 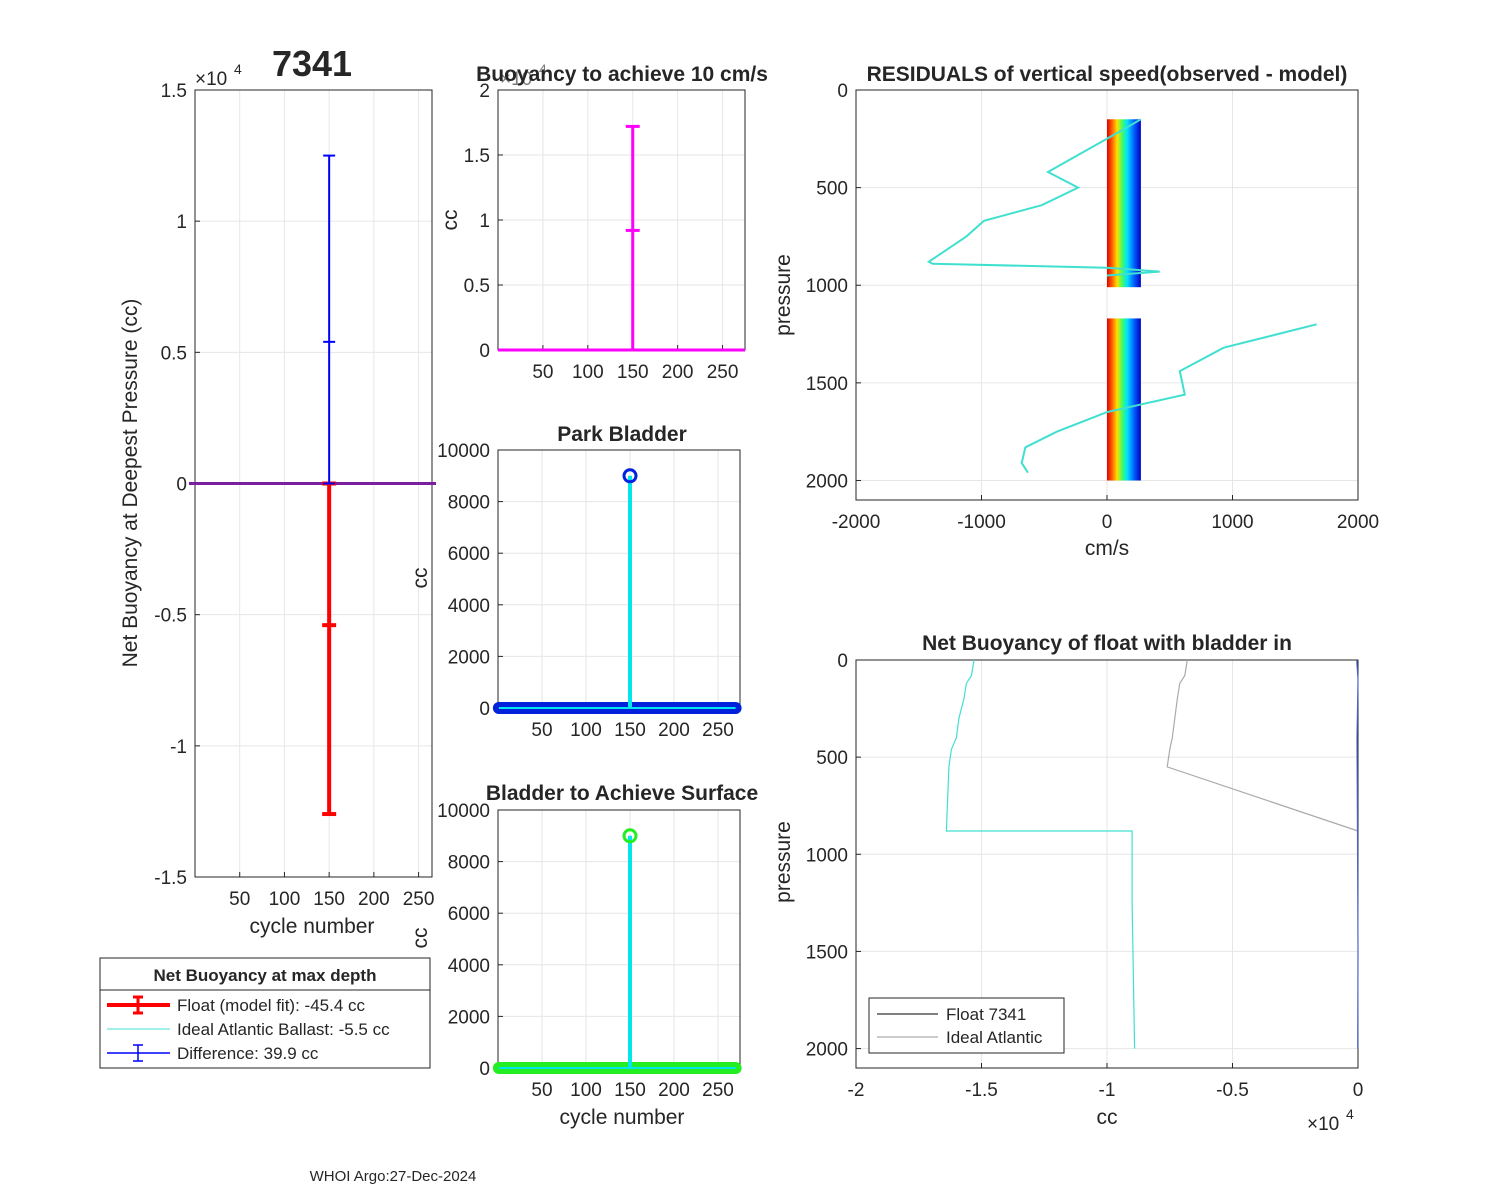 I want to click on p4-ytick-label: 8000, so click(x=469, y=863).